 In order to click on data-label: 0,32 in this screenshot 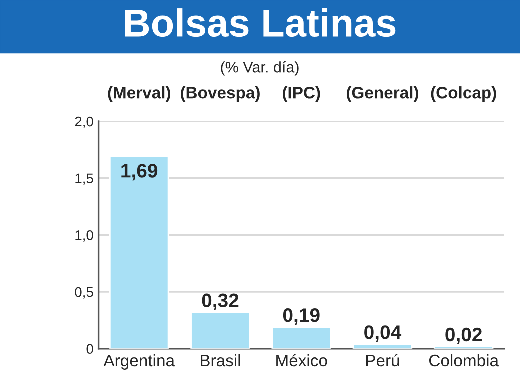, I will do `click(220, 302)`.